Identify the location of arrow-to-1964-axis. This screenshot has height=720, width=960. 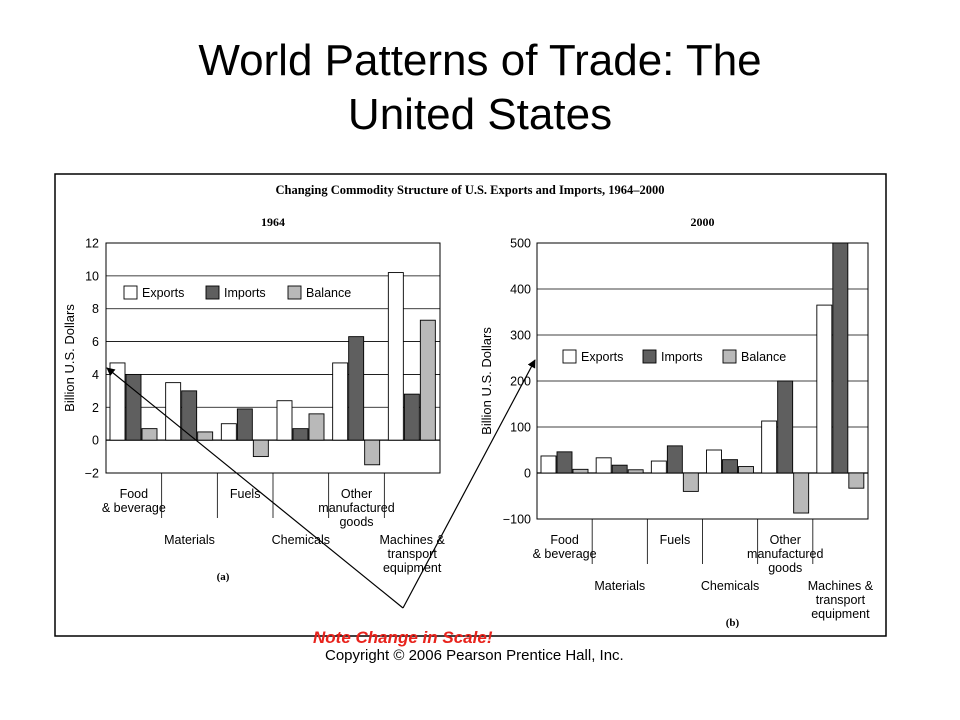
(255, 488).